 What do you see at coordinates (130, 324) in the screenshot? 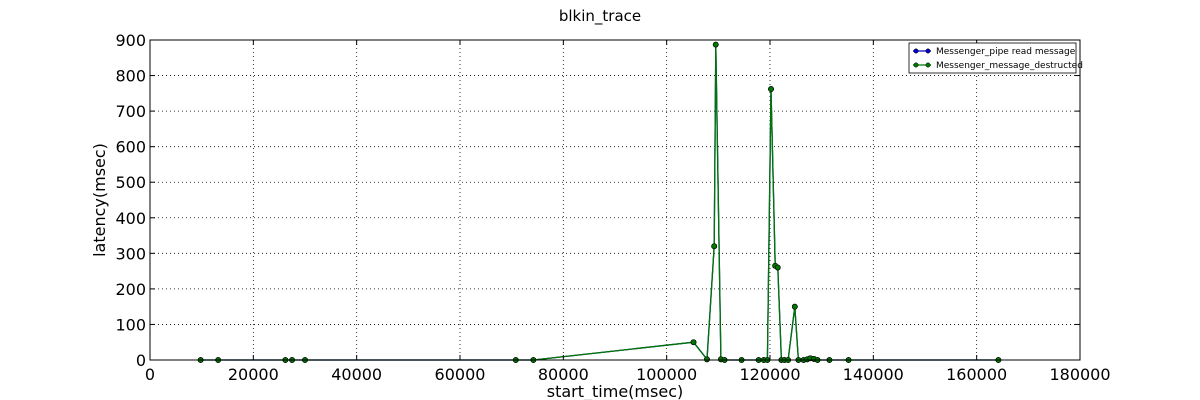
I see `y-tick-label: 100` at bounding box center [130, 324].